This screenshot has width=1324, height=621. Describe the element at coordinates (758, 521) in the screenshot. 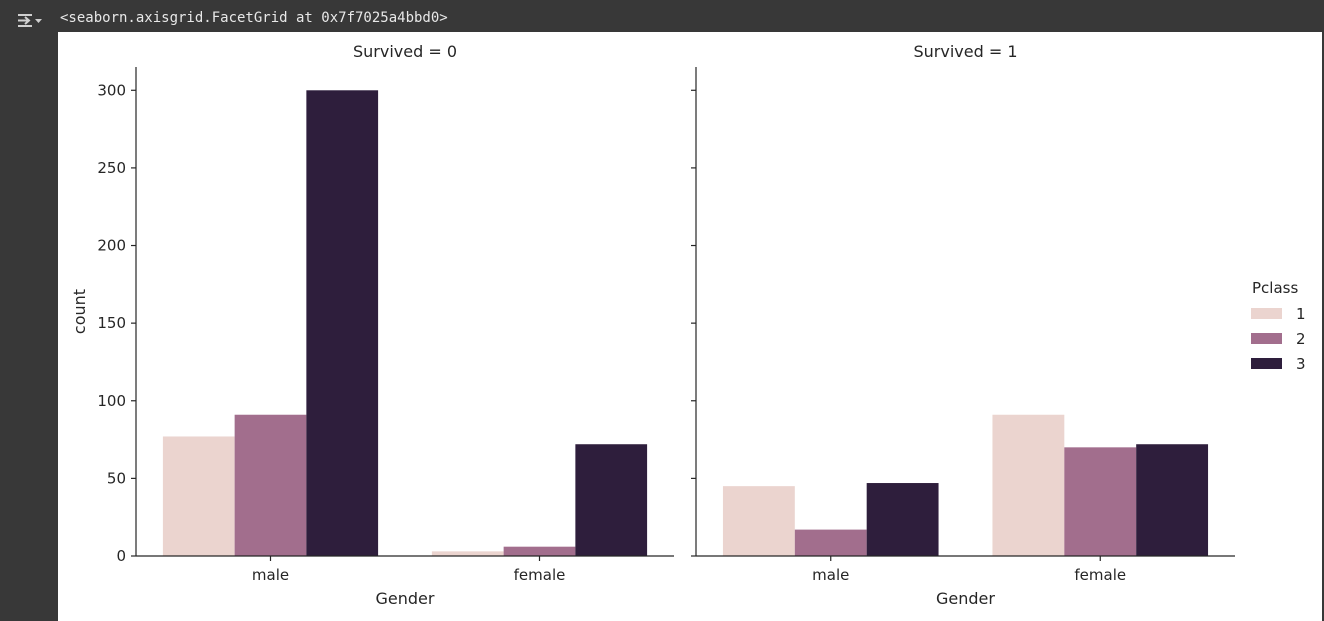

I see `bar-facet1-male-pclass1` at that location.